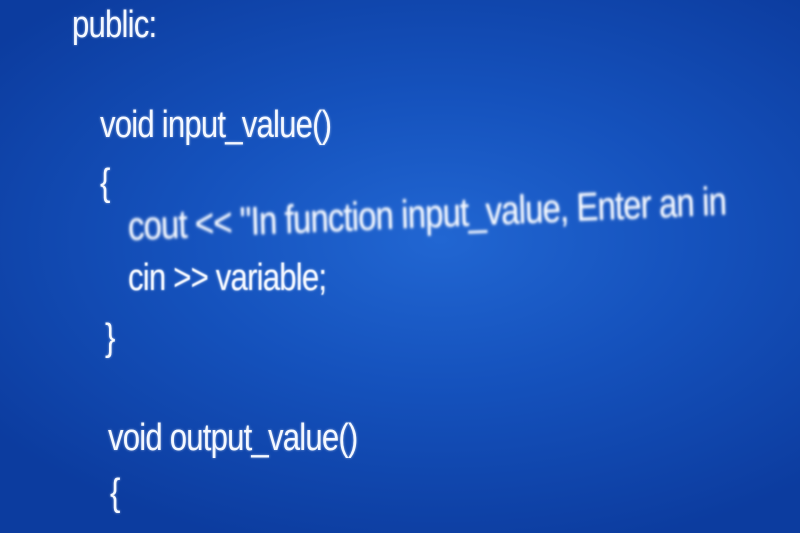 The width and height of the screenshot is (800, 533). I want to click on code-line: void input_value(), so click(216, 125).